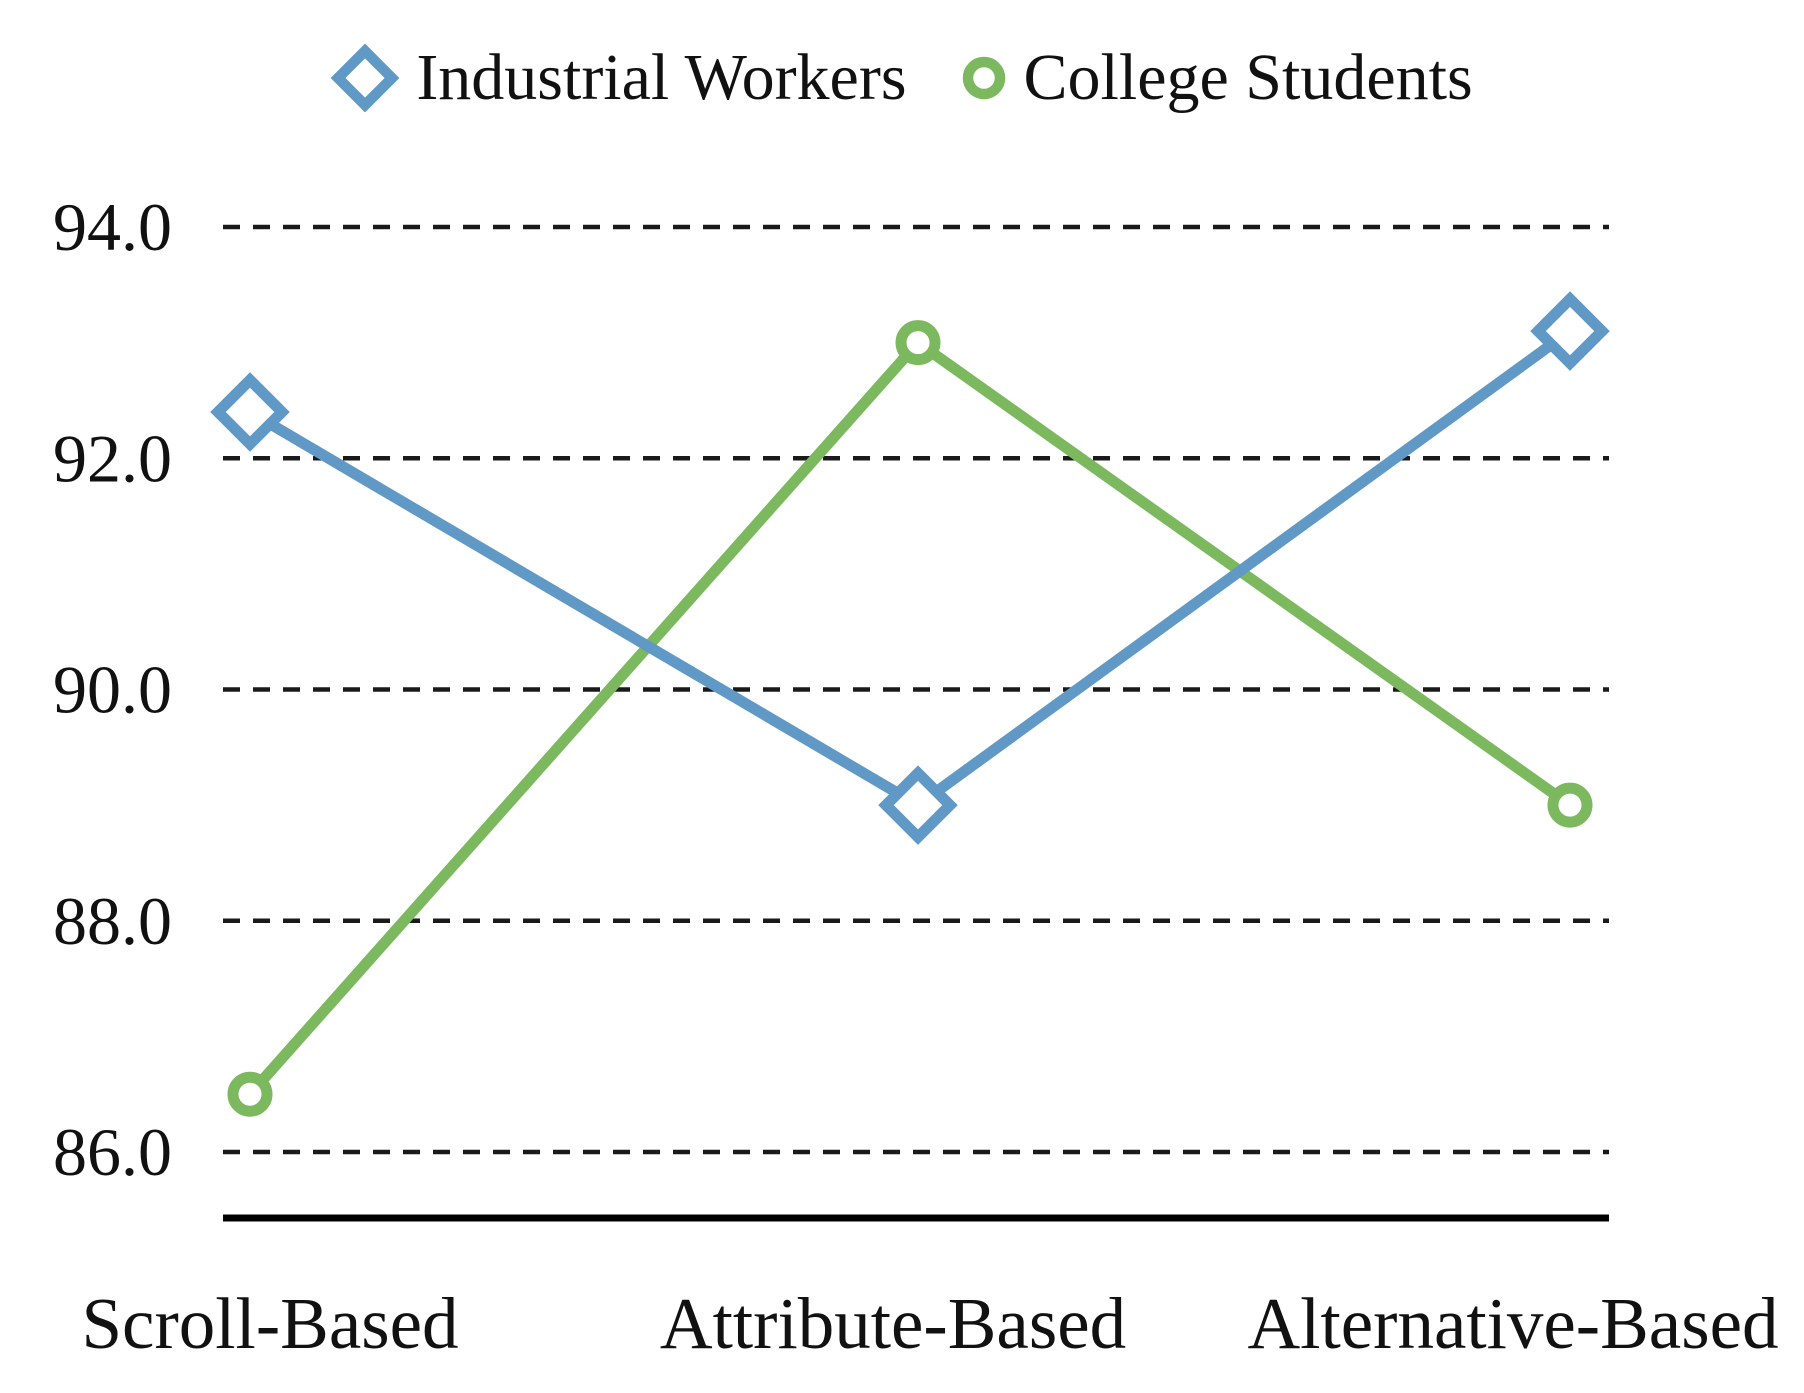  Describe the element at coordinates (893, 1323) in the screenshot. I see `category-label-attribute-based: Attribute-Based` at that location.